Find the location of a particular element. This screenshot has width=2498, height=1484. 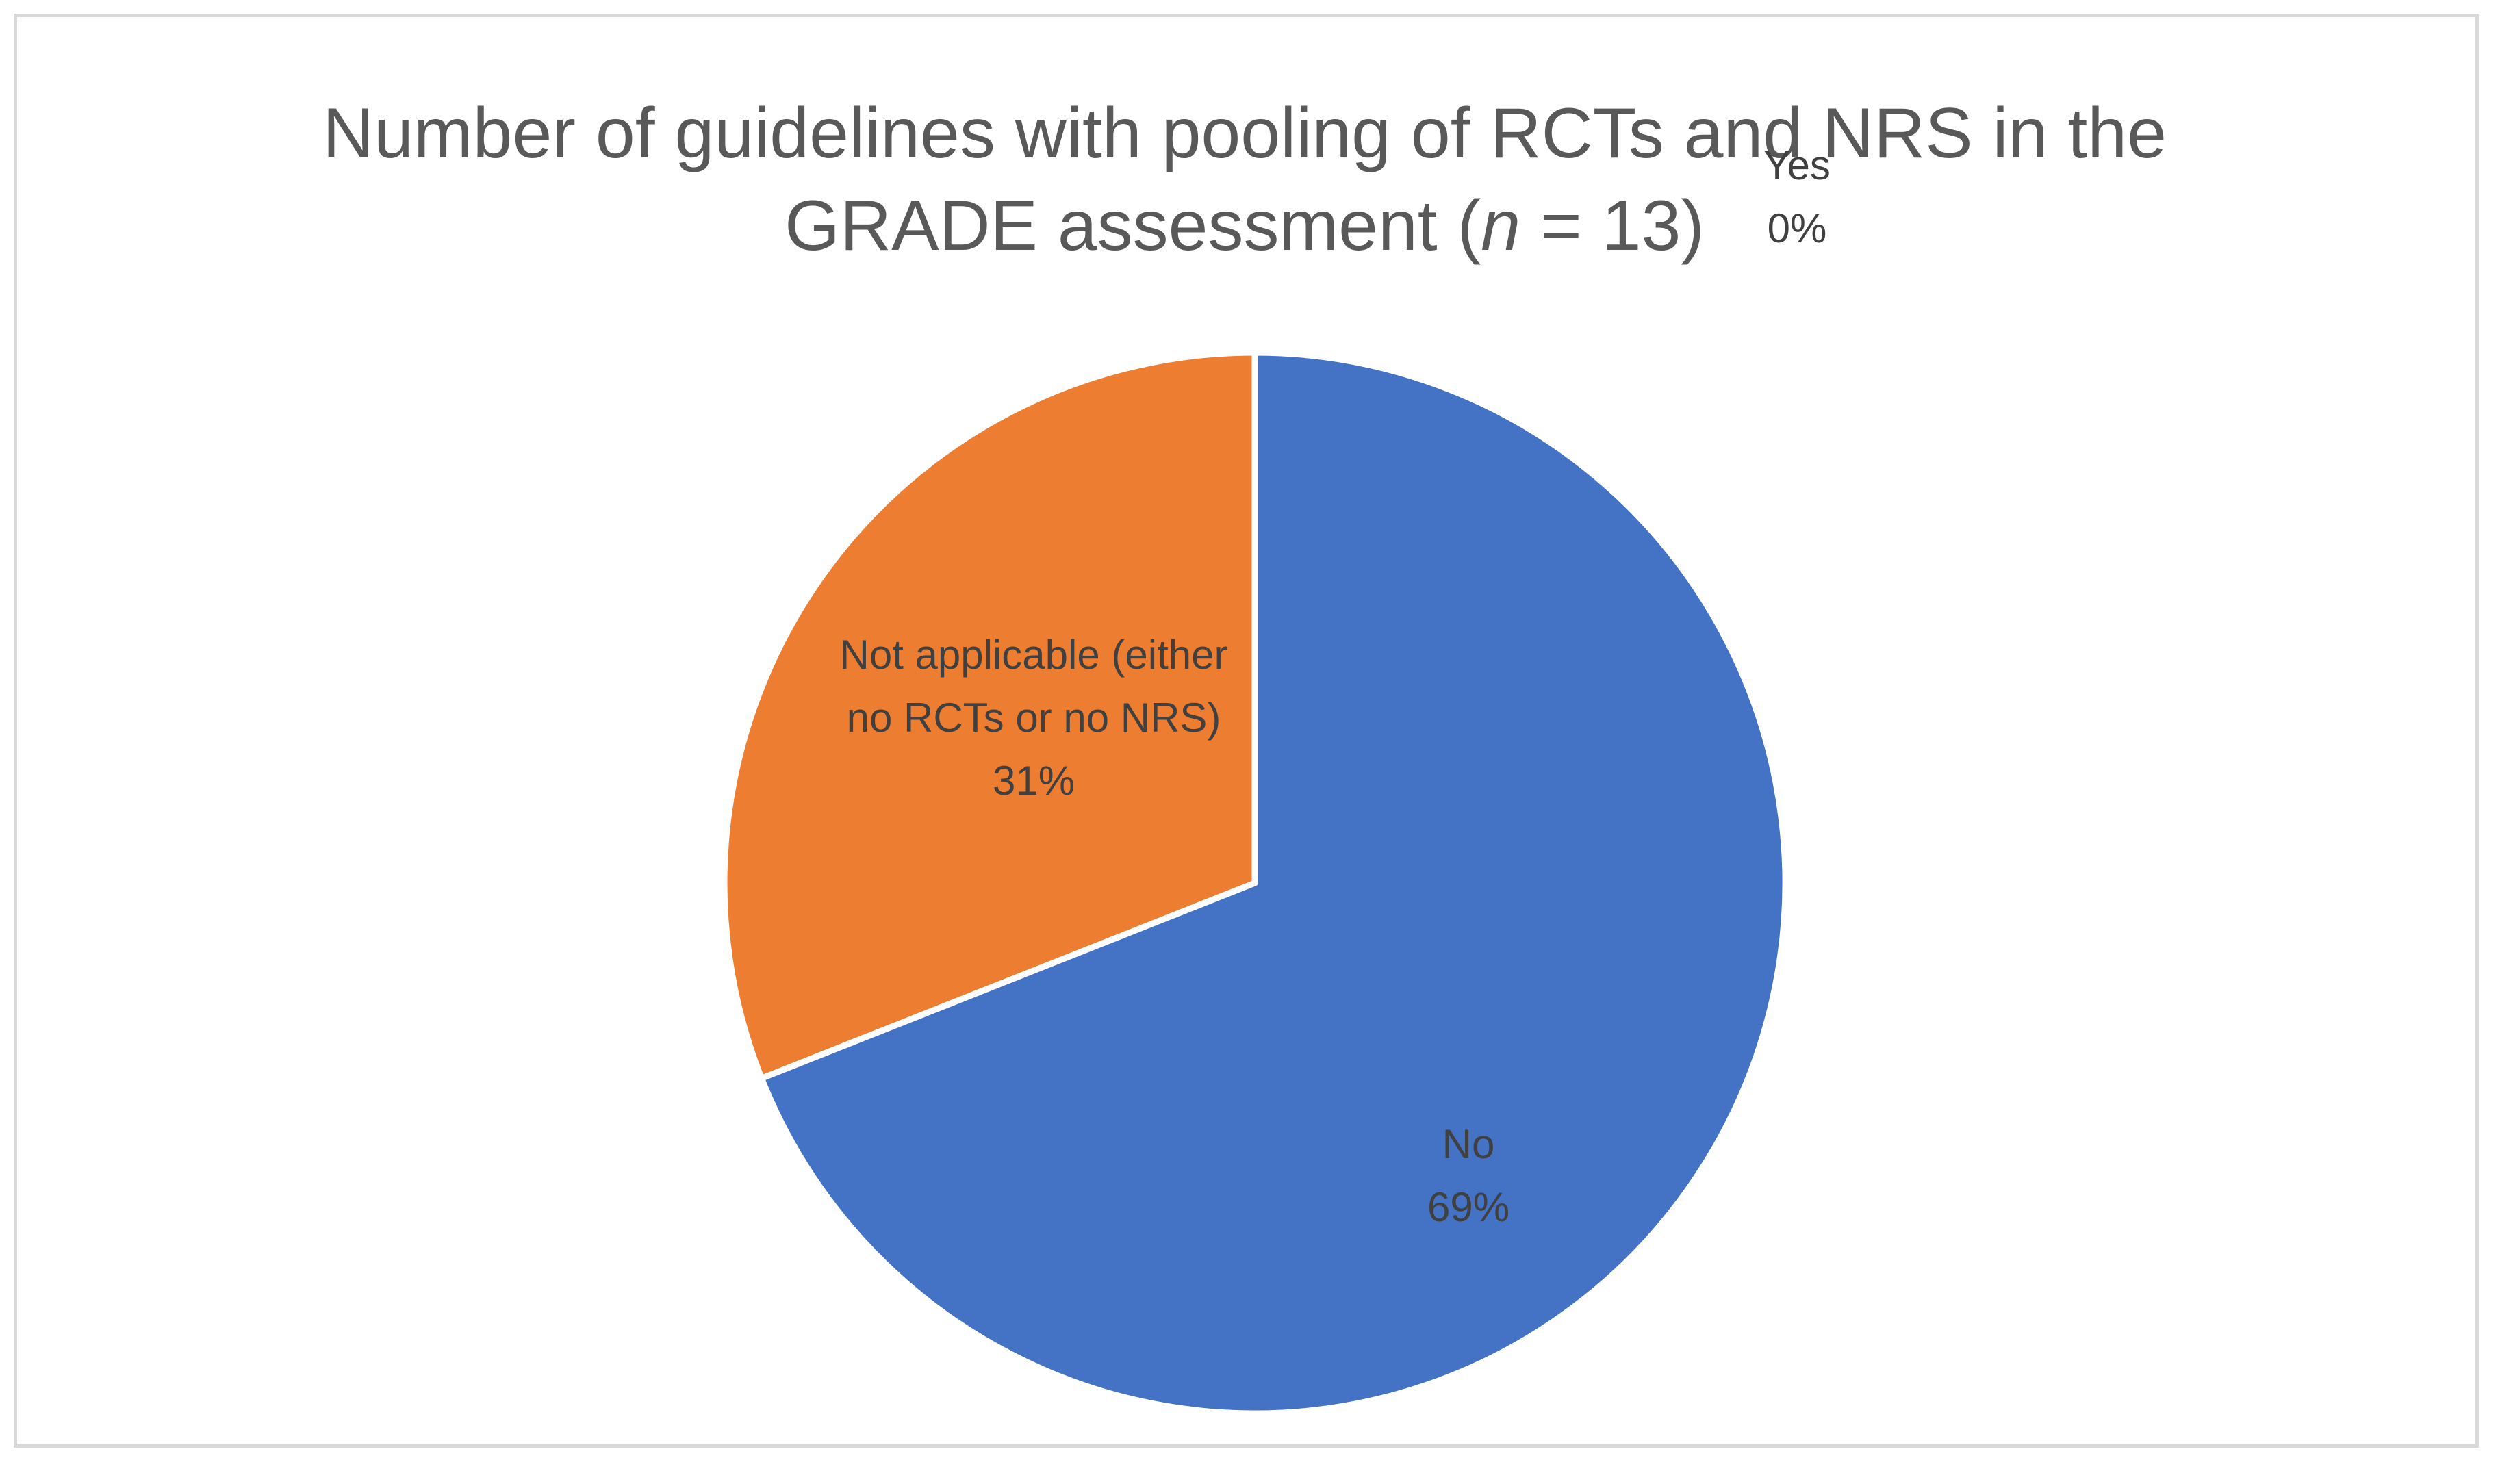

chart-title-n: n is located at coordinates (1500, 226).